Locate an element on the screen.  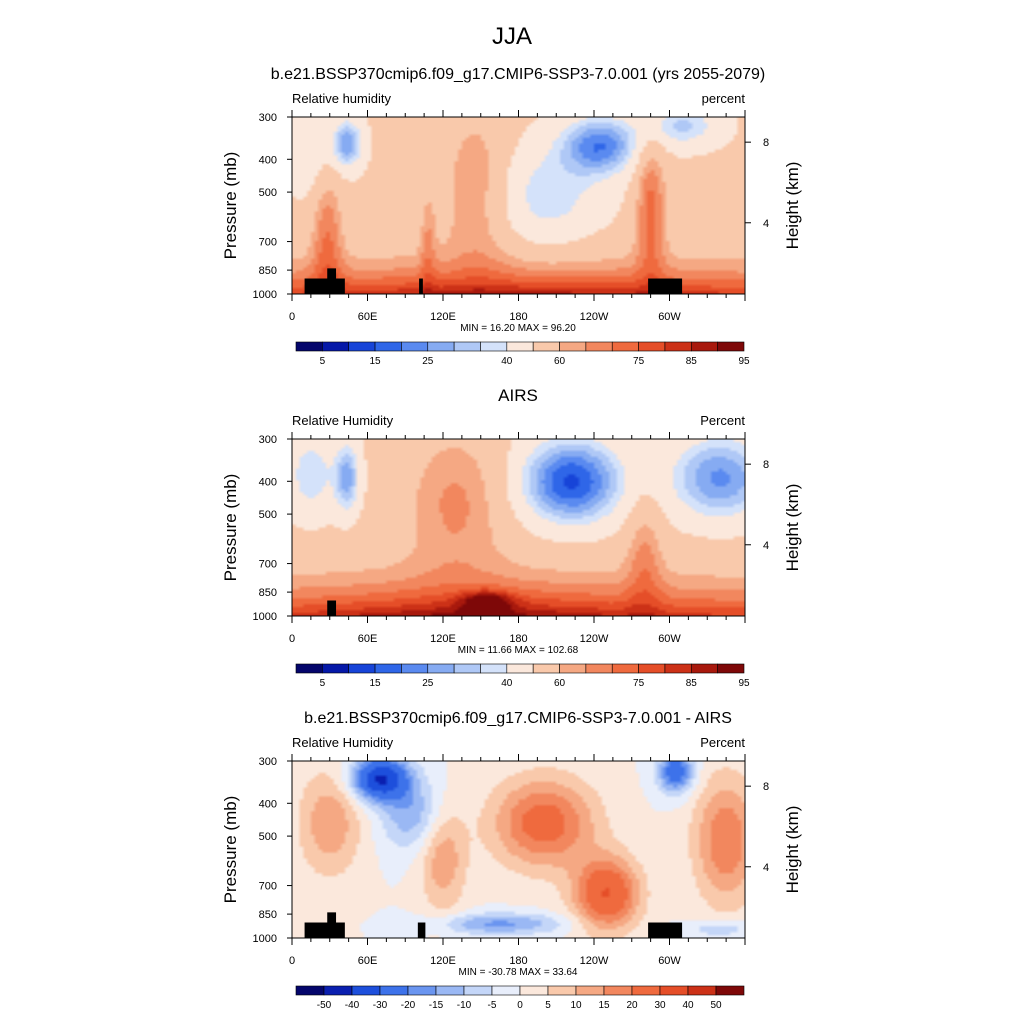
colorbar-label: -50 is located at coordinates (324, 1005).